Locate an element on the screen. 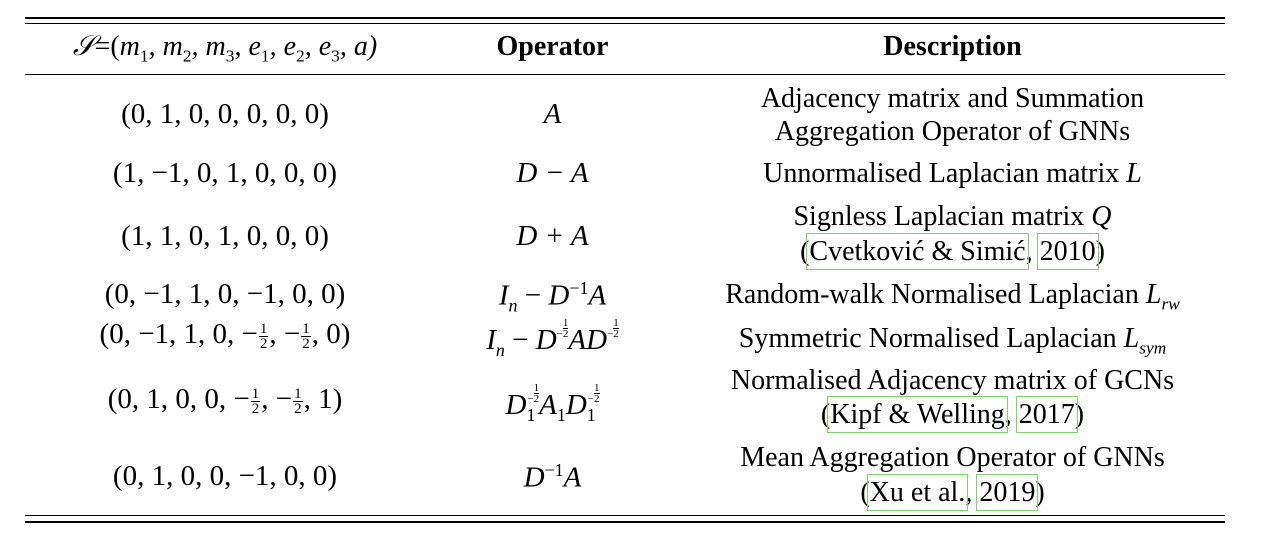 This screenshot has height=544, width=1280. row4-signature: (0, −1, 1, 0, −1, 0, 0) is located at coordinates (225, 294).